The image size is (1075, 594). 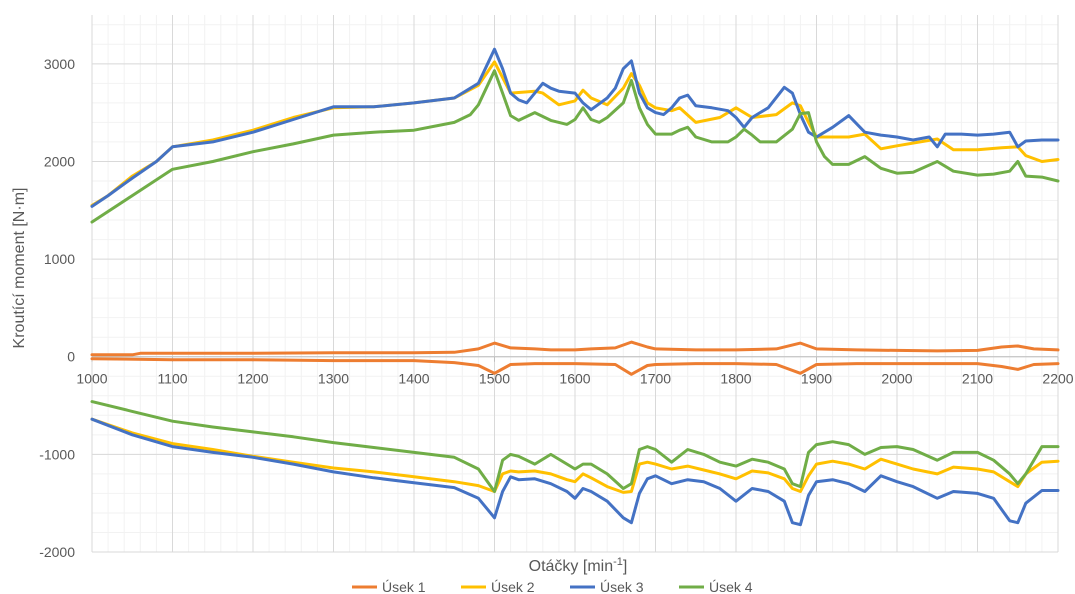 I want to click on x-axis-title-main: Otáčky [min, so click(x=571, y=566).